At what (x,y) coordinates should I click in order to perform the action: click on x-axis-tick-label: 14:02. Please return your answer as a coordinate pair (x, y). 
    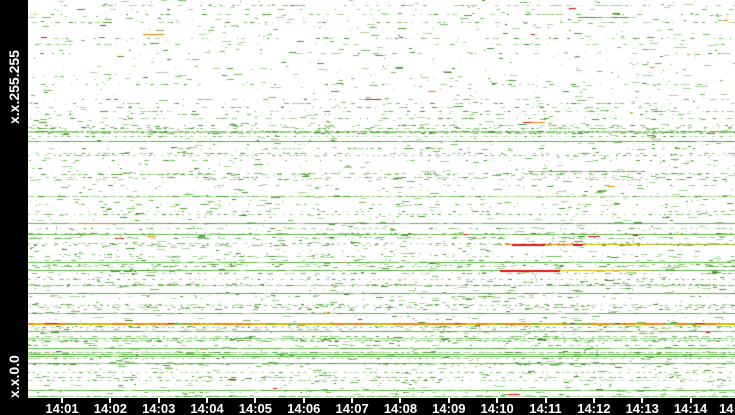
    Looking at the image, I should click on (110, 408).